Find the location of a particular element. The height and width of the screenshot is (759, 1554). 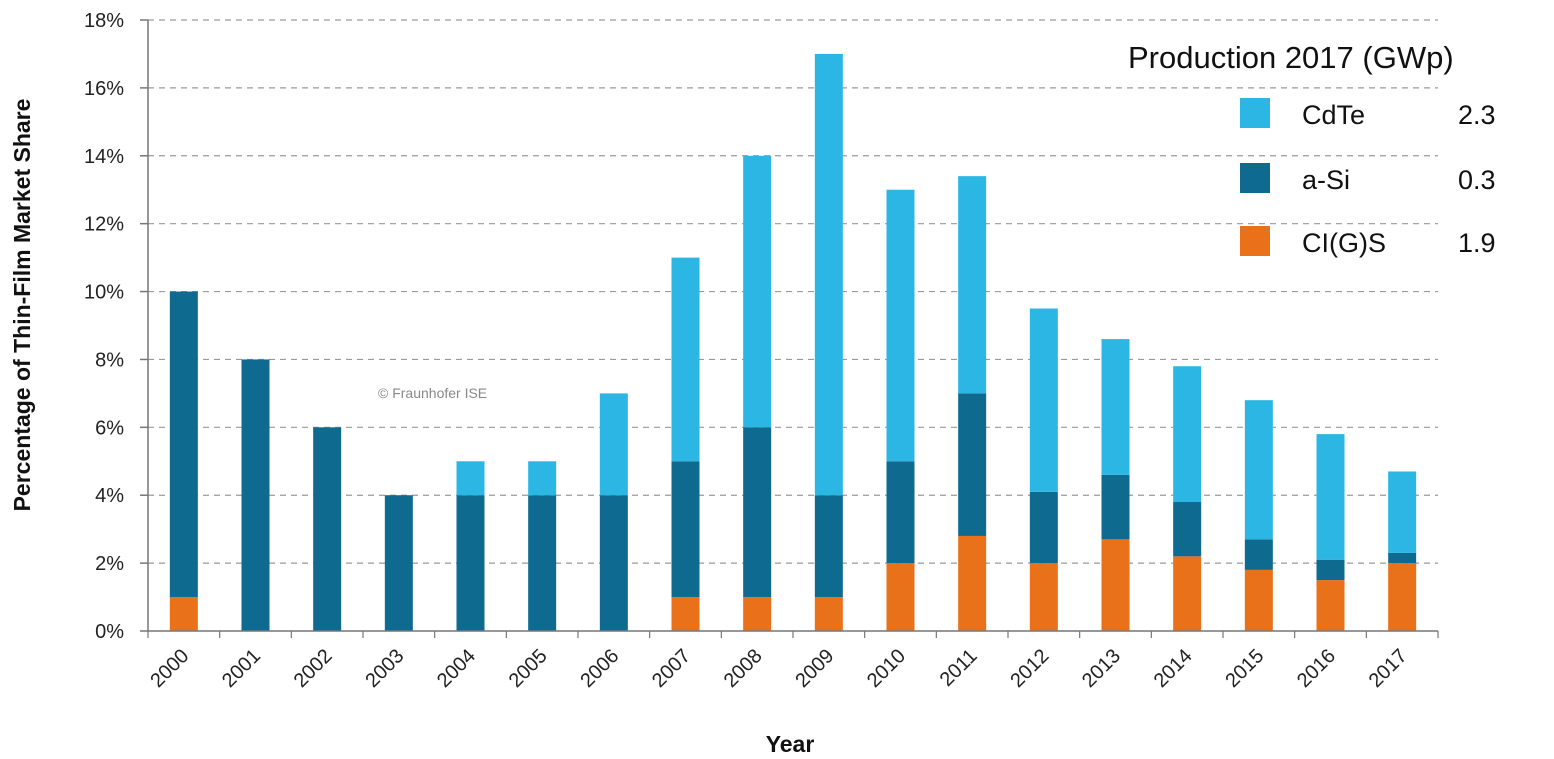

bar-segment-a-si-2007 is located at coordinates (685, 529).